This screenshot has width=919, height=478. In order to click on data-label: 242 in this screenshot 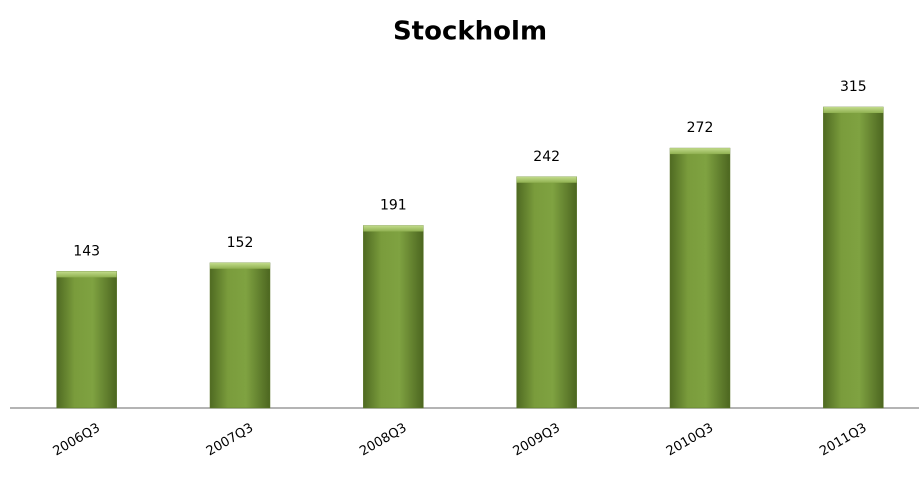, I will do `click(546, 157)`.